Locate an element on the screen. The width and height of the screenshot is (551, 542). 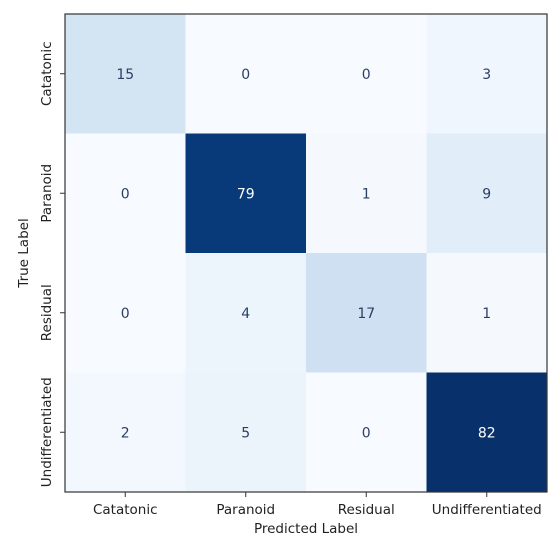
y-tick-label: Undifferentiated is located at coordinates (47, 432).